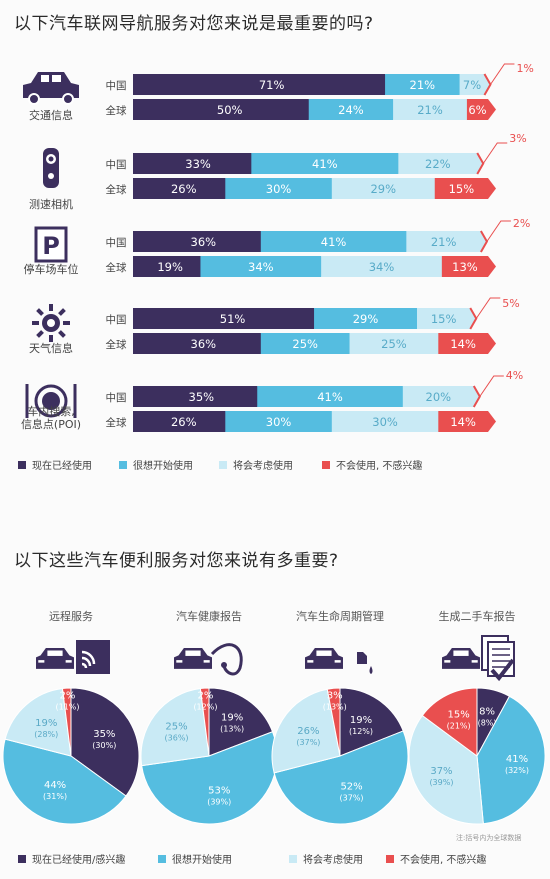  I want to click on bar-group-label: 停车场车位, so click(51, 269).